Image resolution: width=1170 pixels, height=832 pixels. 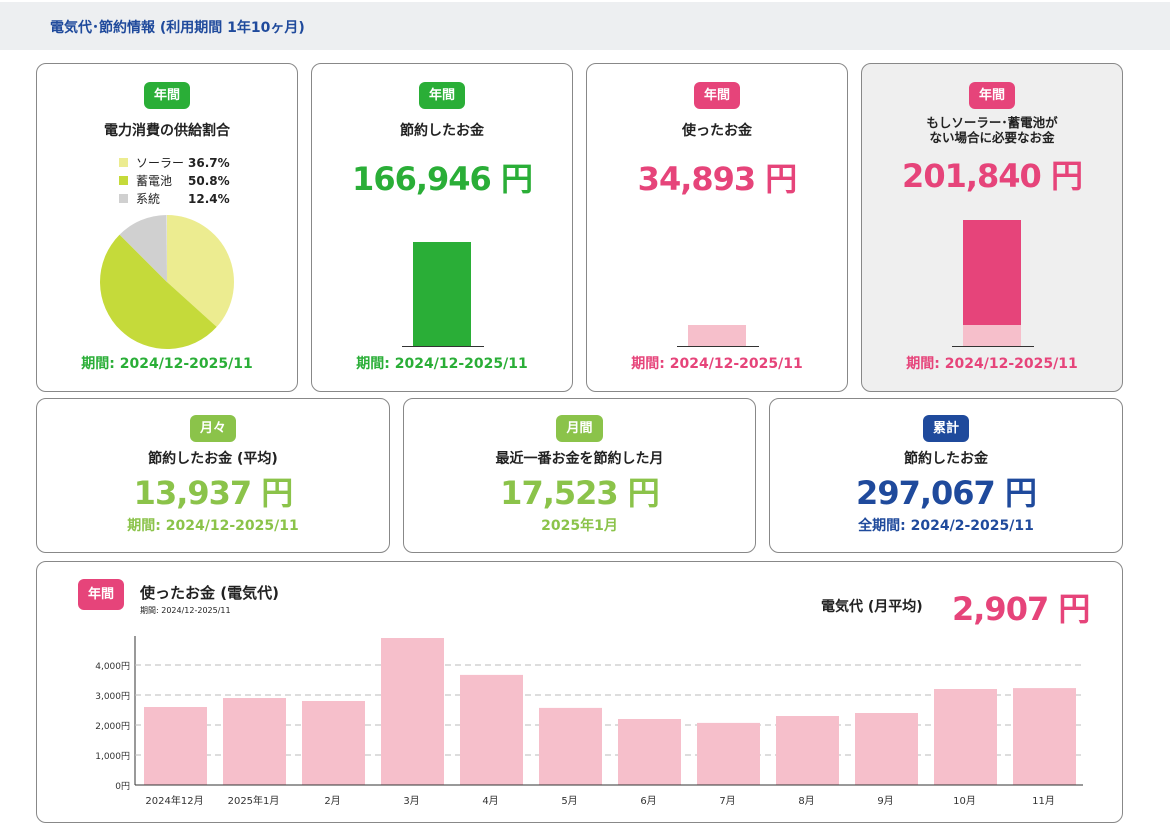 What do you see at coordinates (185, 610) in the screenshot?
I see `chart-period: 期間: 2024/12-2025/11` at bounding box center [185, 610].